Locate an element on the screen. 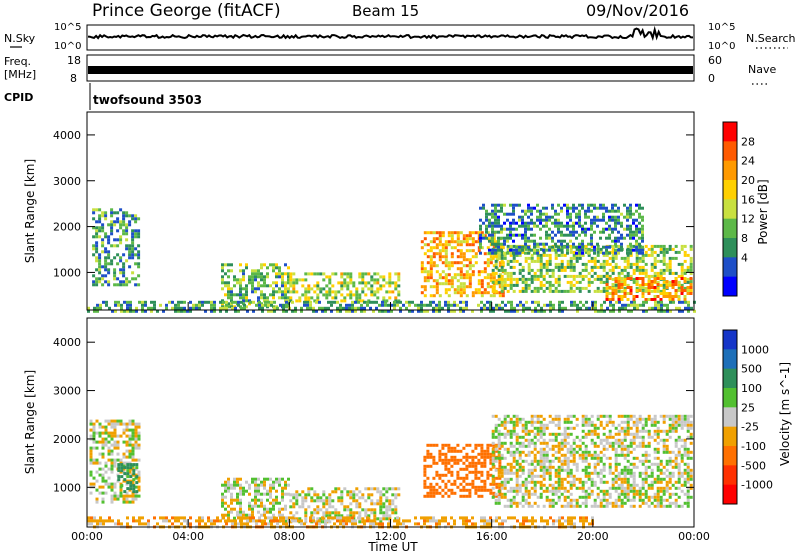 The height and width of the screenshot is (554, 800). freq-label: Freq. is located at coordinates (17, 61).